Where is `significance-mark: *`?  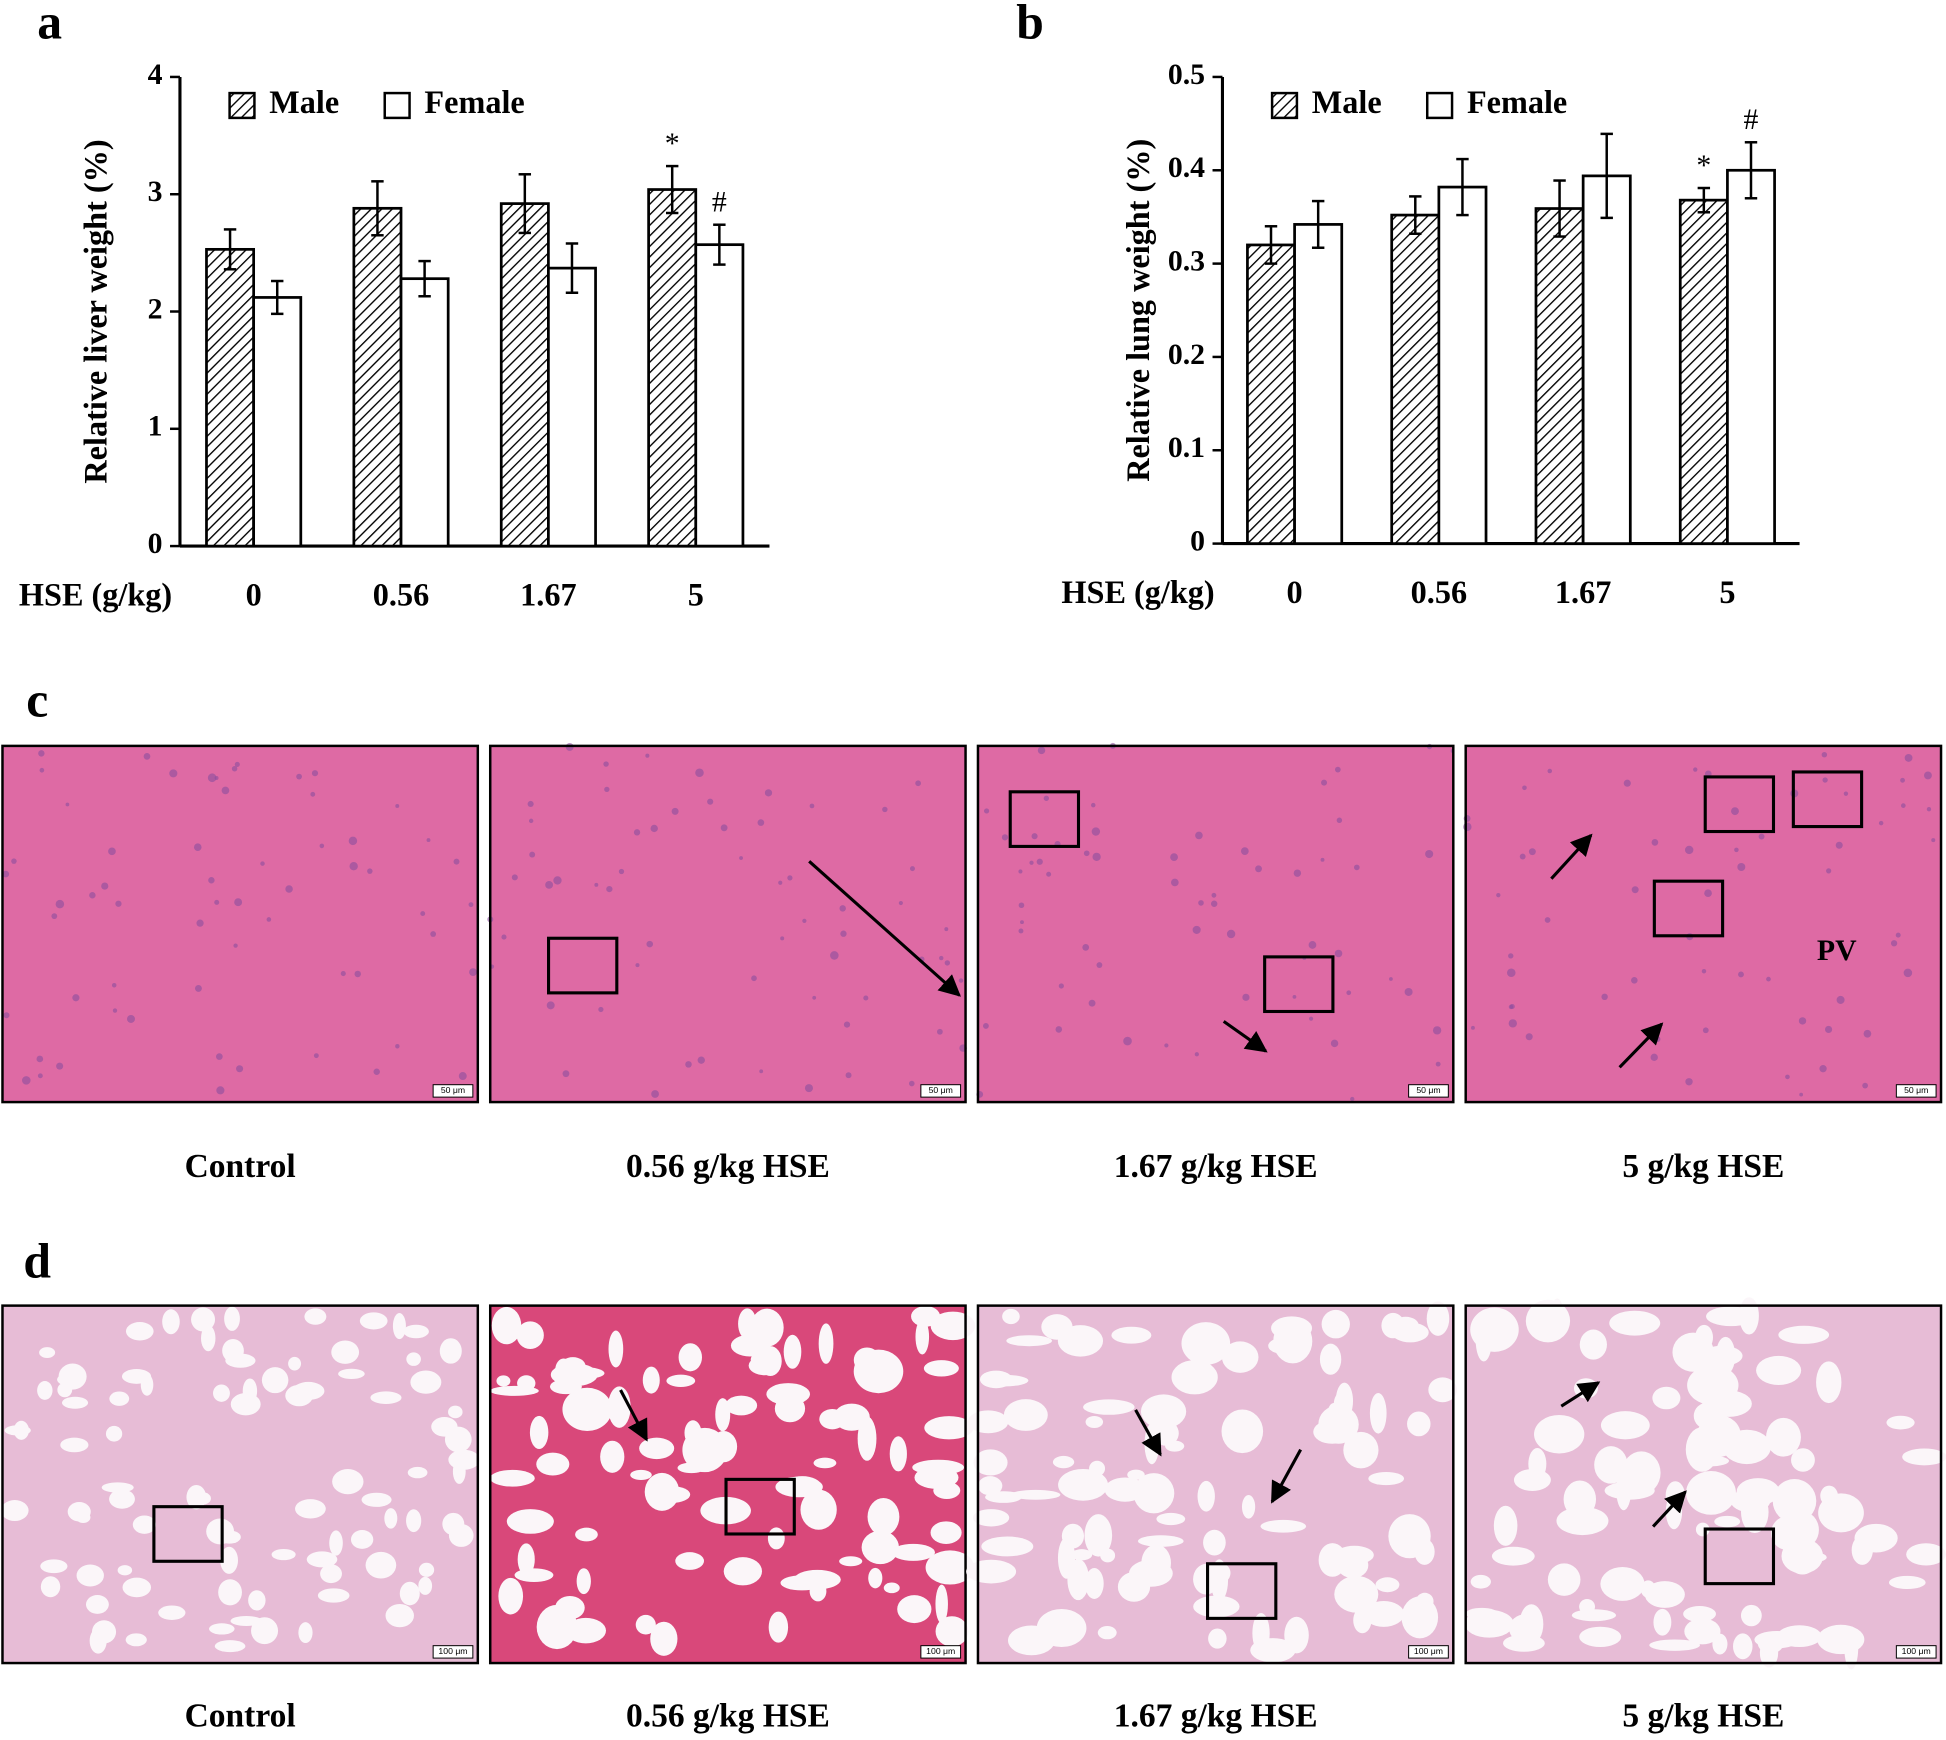 significance-mark: * is located at coordinates (672, 143).